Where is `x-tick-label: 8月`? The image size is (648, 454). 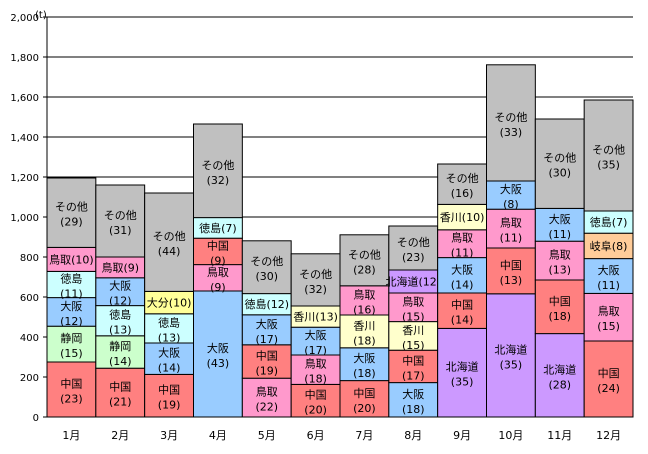 x-tick-label: 8月 is located at coordinates (413, 435).